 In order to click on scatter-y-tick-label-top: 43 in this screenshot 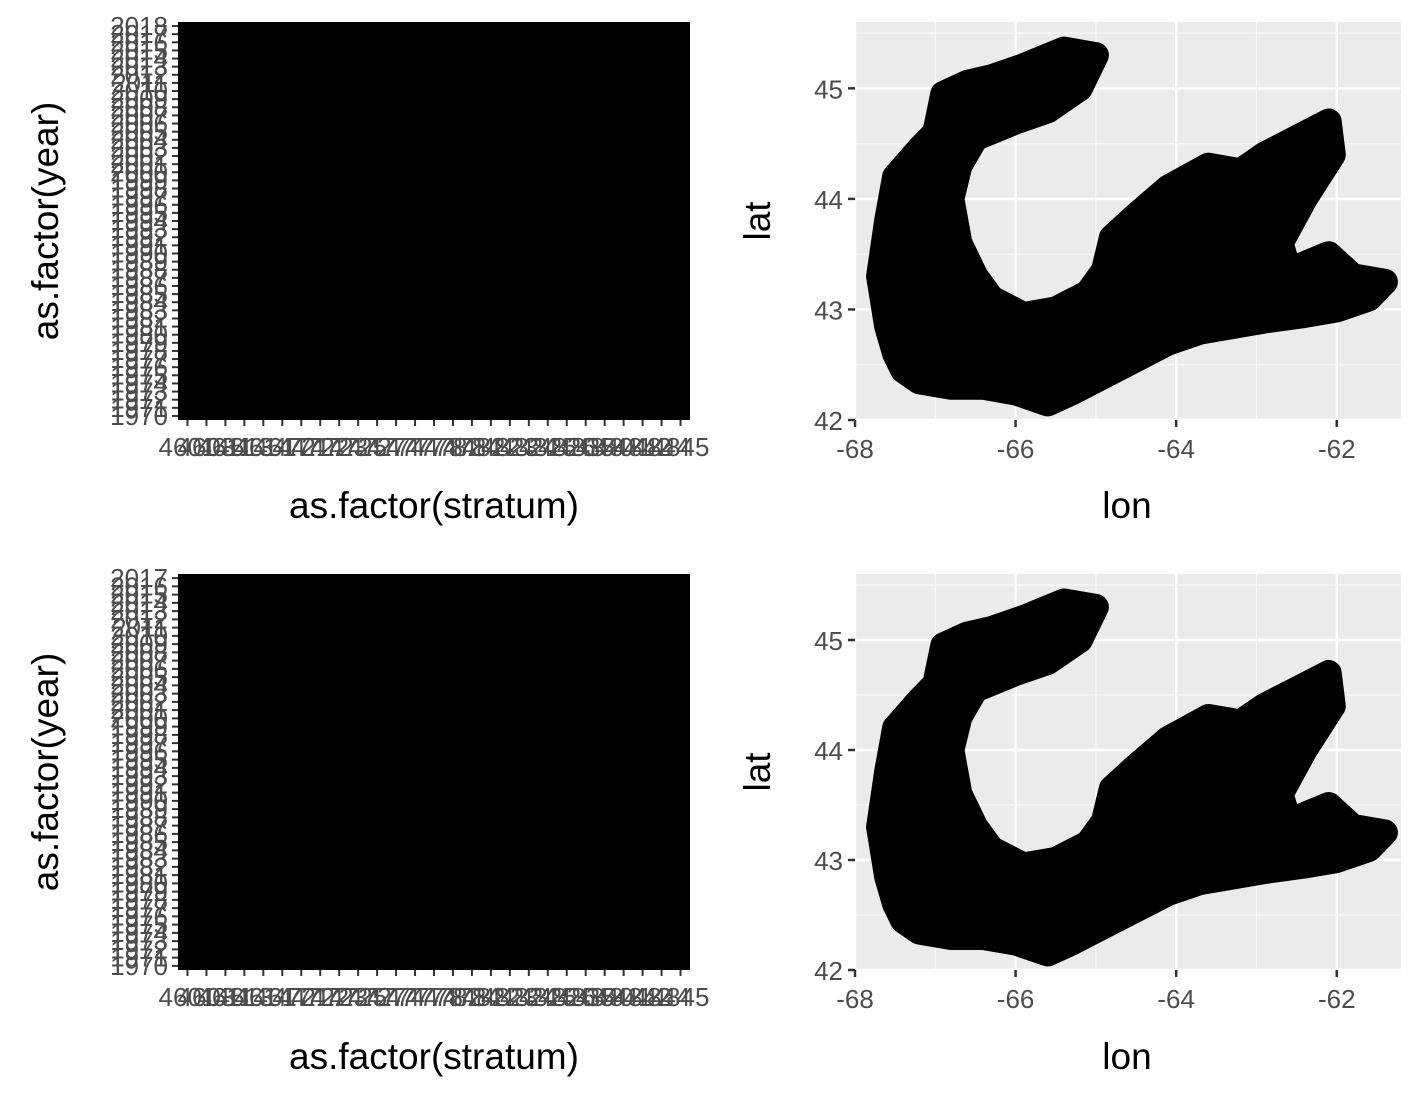, I will do `click(828, 310)`.